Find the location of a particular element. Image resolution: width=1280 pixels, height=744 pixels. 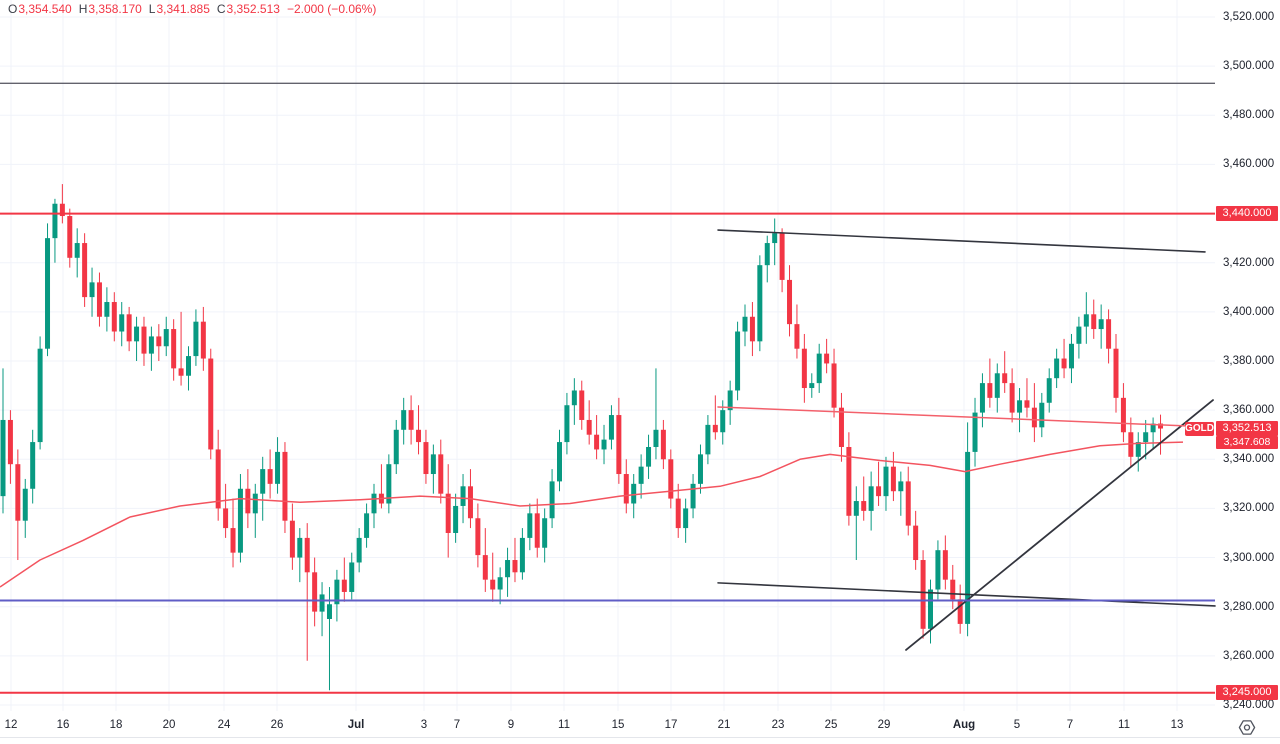

close-value: 3,352.513 is located at coordinates (253, 9).